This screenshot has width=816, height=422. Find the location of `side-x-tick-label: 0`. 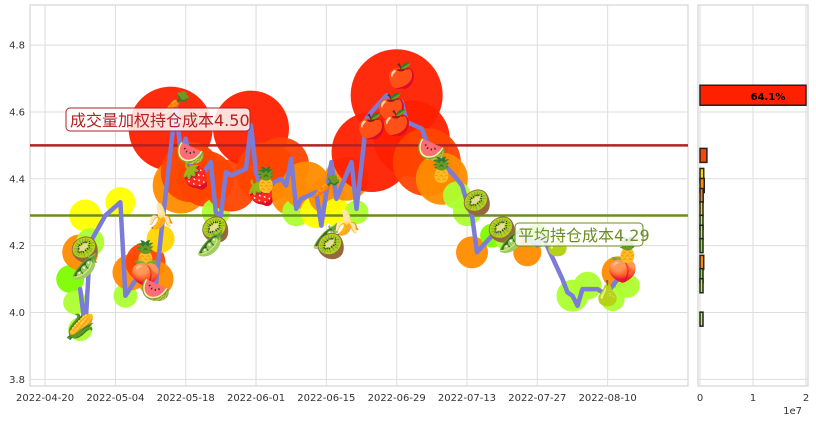

side-x-tick-label: 0 is located at coordinates (700, 398).